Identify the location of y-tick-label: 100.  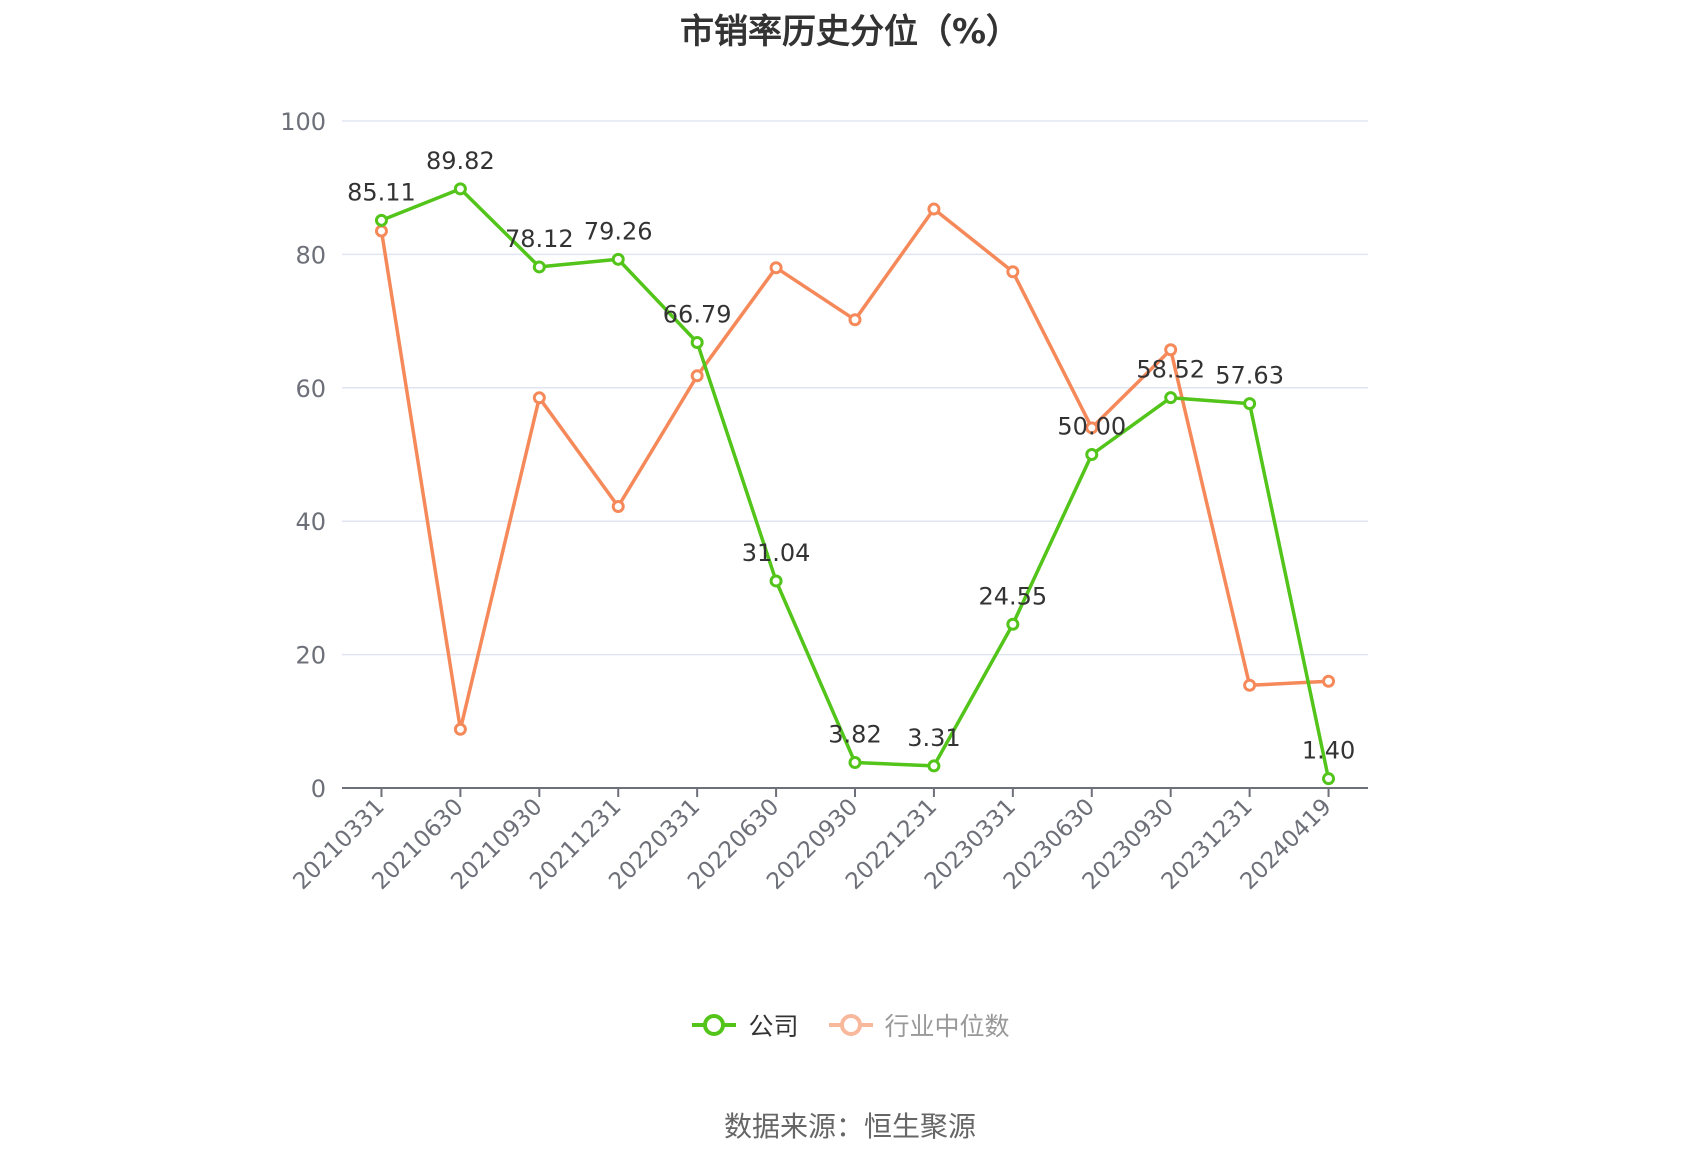
(303, 122).